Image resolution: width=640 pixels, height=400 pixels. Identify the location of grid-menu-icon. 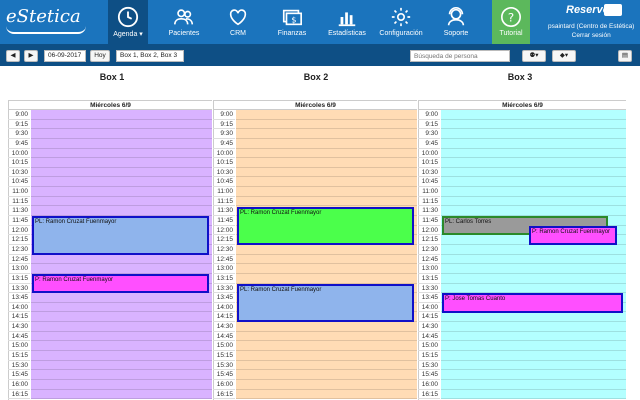
(613, 10).